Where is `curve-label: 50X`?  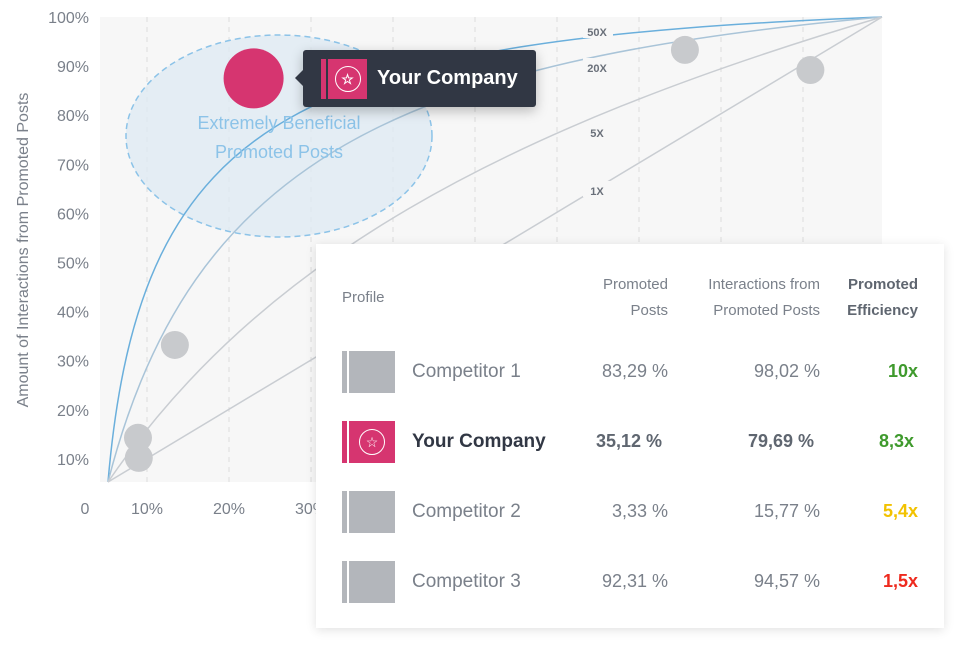 curve-label: 50X is located at coordinates (597, 33).